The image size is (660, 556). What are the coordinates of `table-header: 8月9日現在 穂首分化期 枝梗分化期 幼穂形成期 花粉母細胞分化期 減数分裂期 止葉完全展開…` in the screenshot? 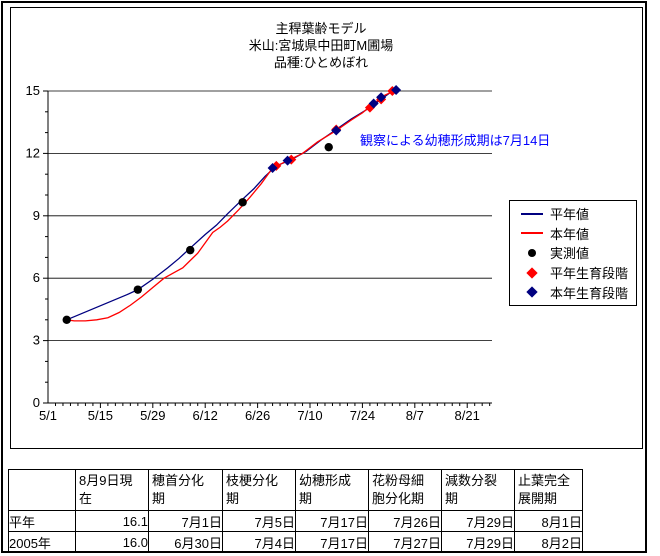 It's located at (295, 490).